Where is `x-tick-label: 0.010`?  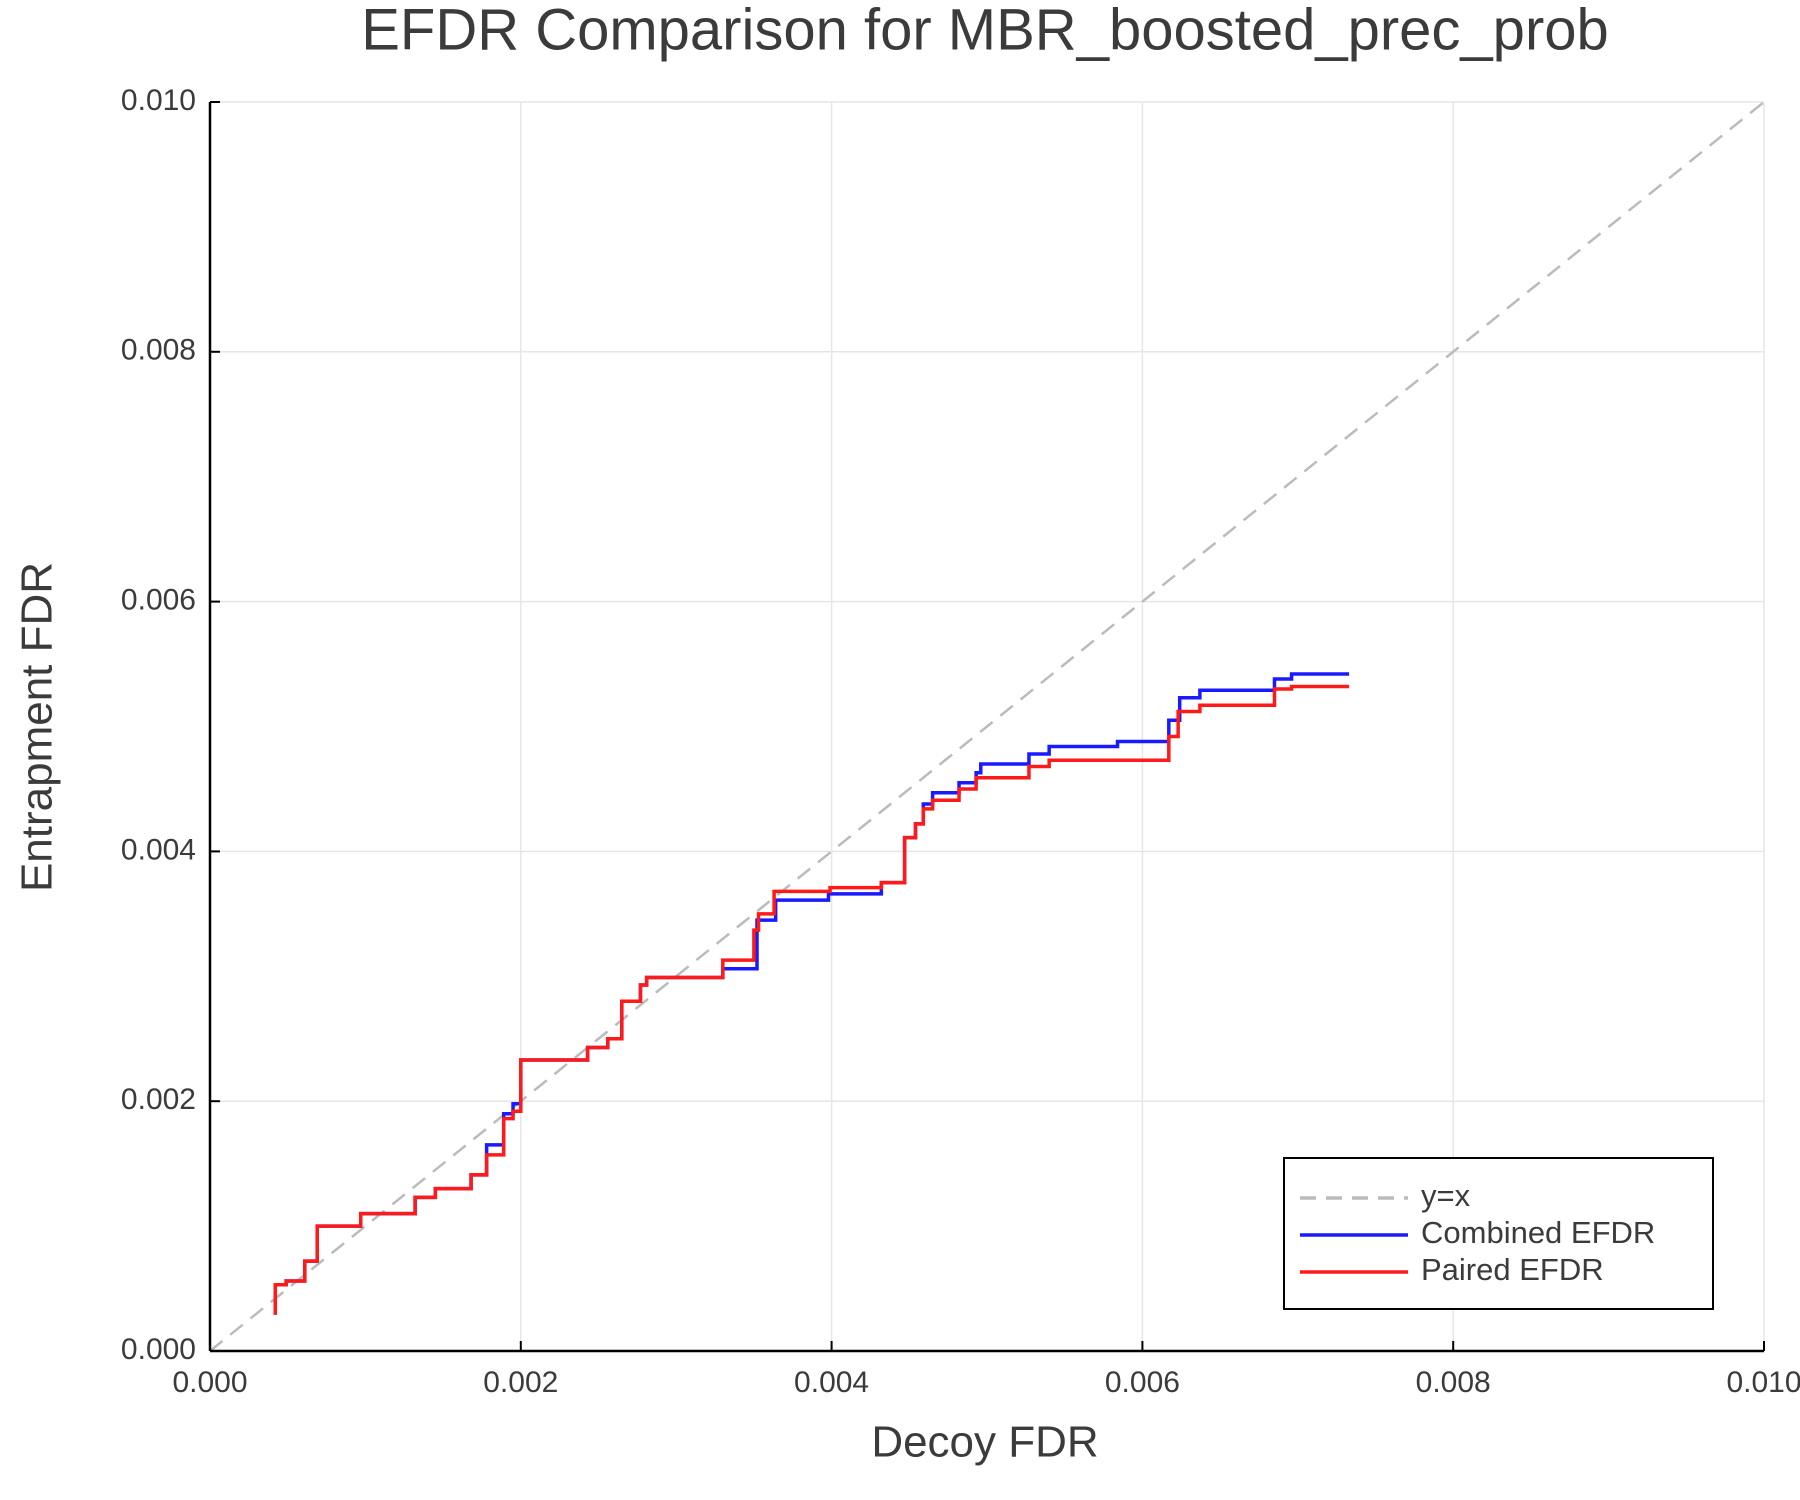
x-tick-label: 0.010 is located at coordinates (1763, 1382).